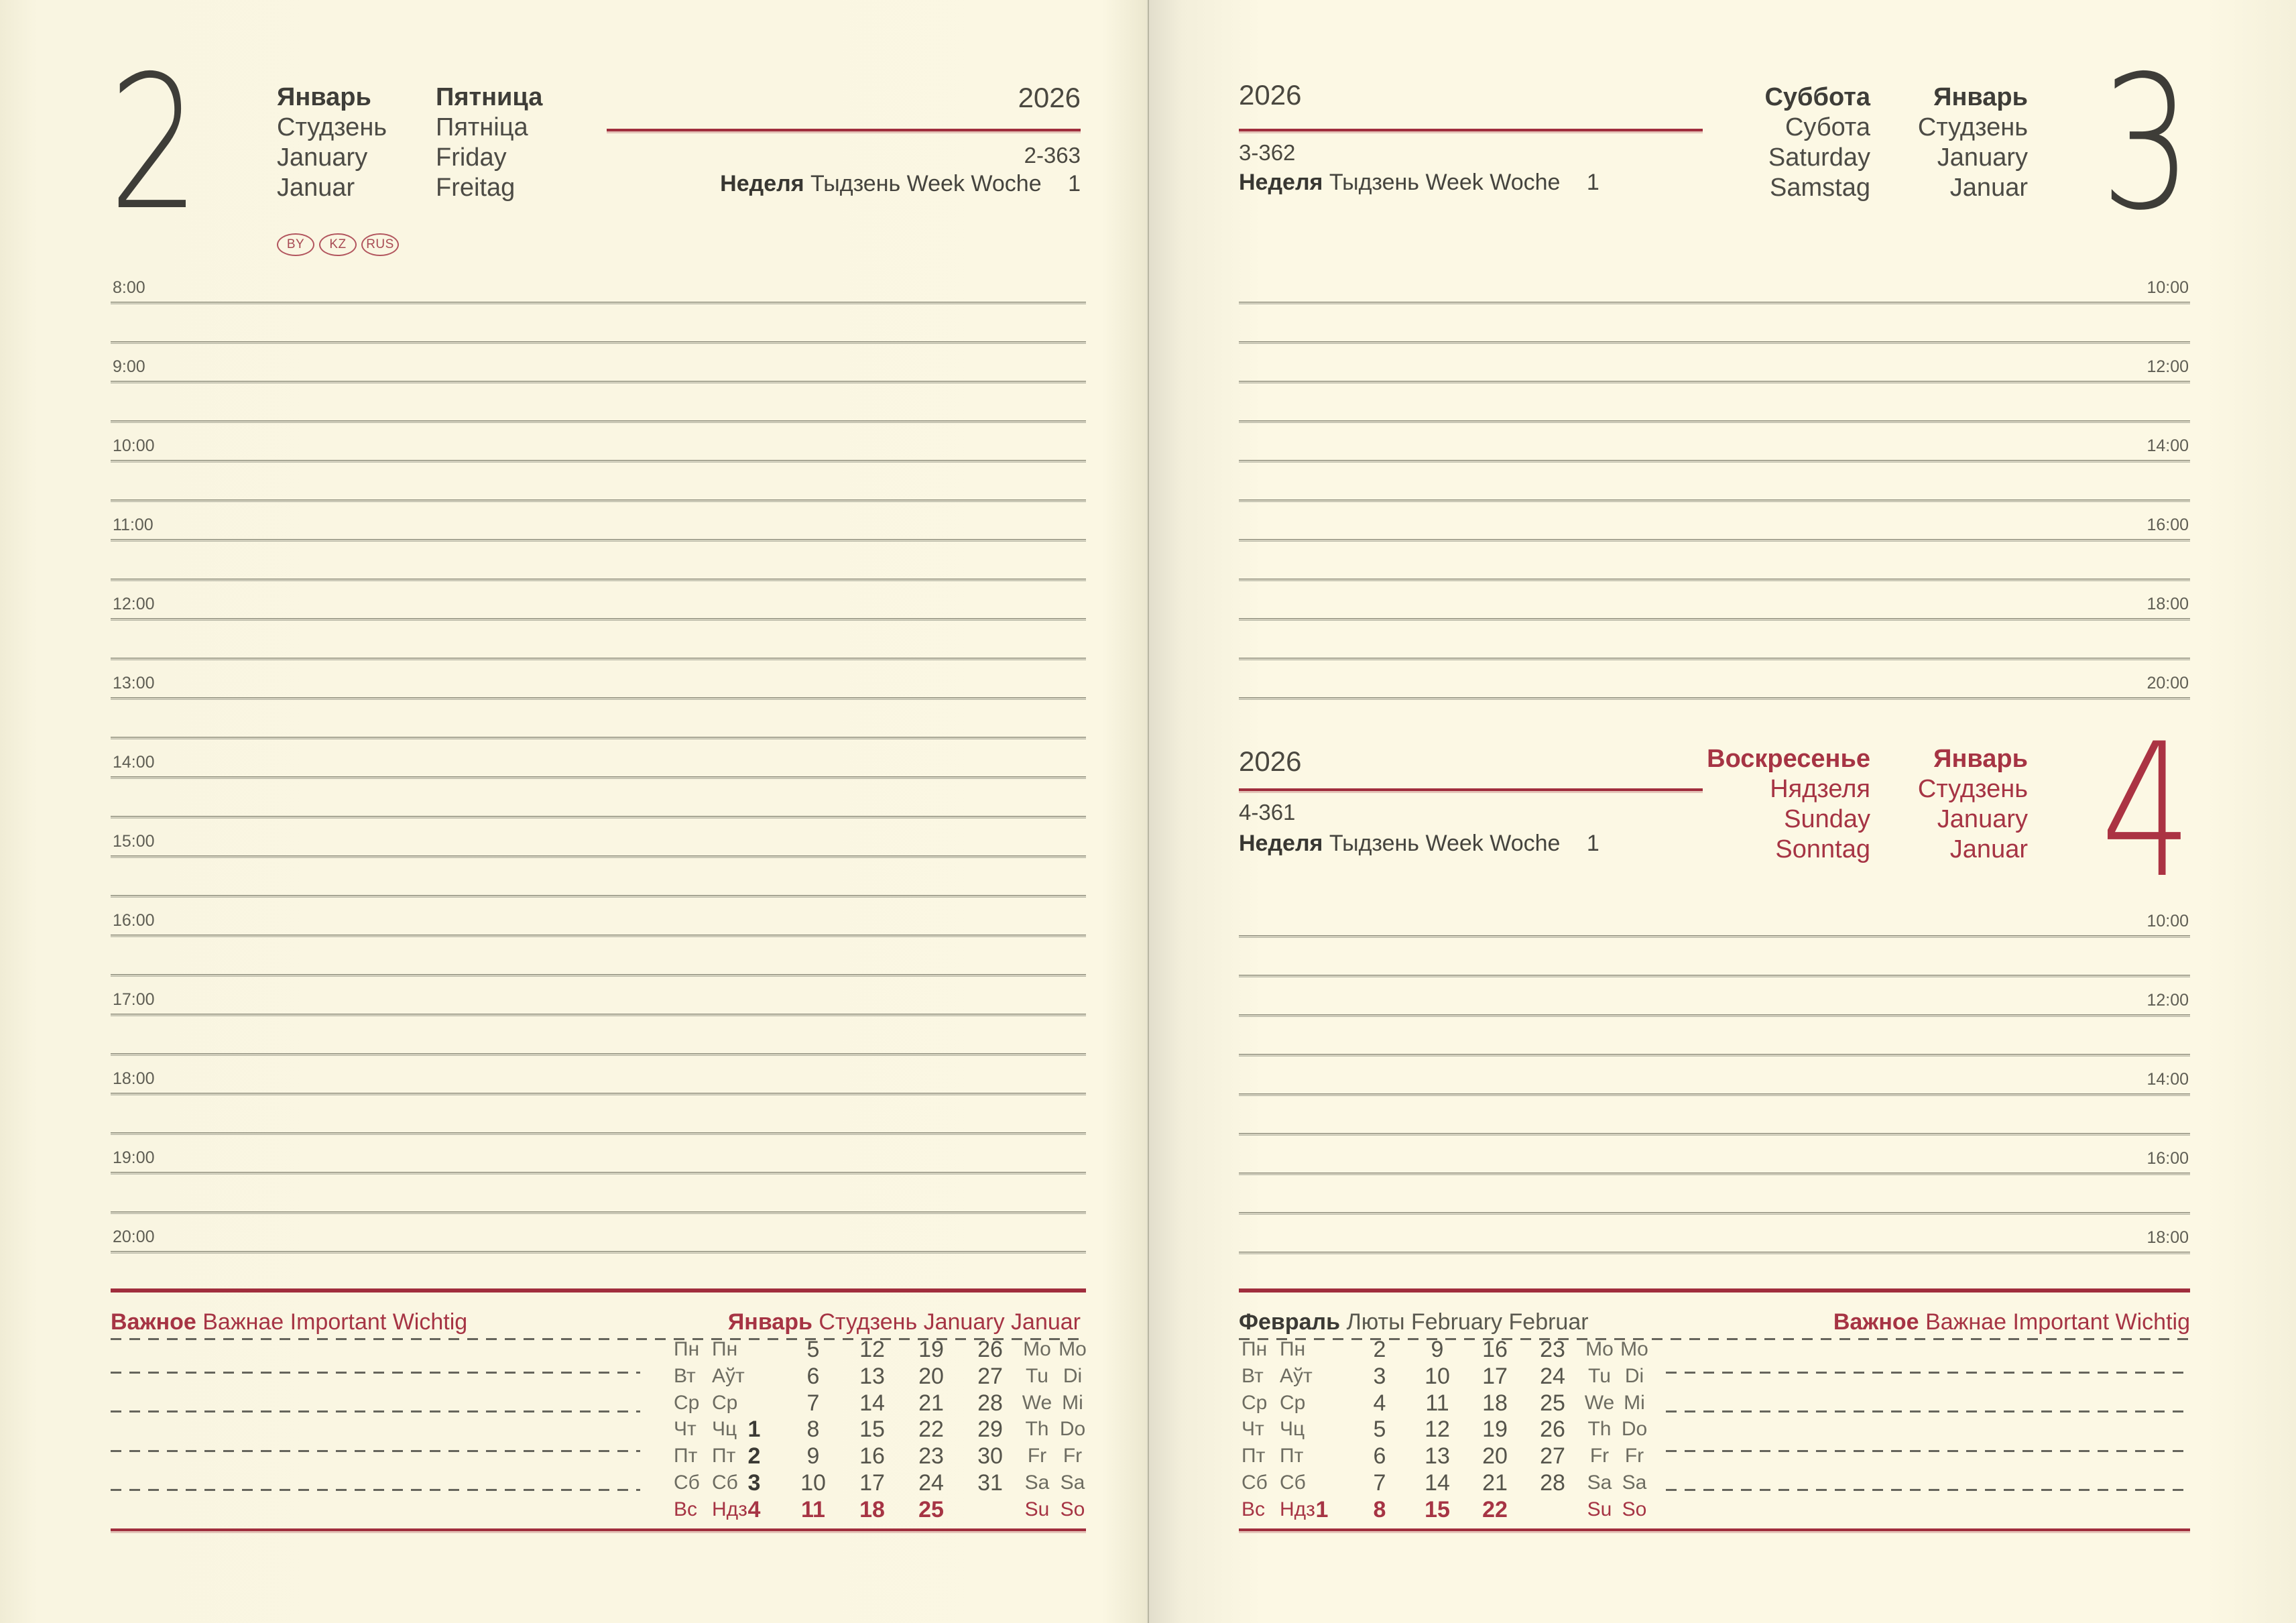 The height and width of the screenshot is (1623, 2296). I want to click on left-header-red-rule, so click(844, 130).